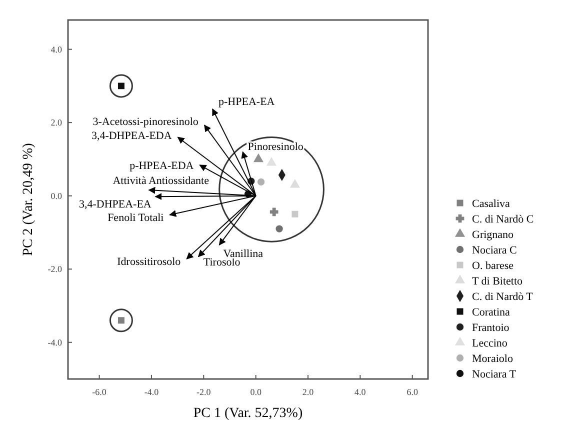 The width and height of the screenshot is (564, 425). Describe the element at coordinates (503, 297) in the screenshot. I see `legend-label: C. di Nardò T` at that location.